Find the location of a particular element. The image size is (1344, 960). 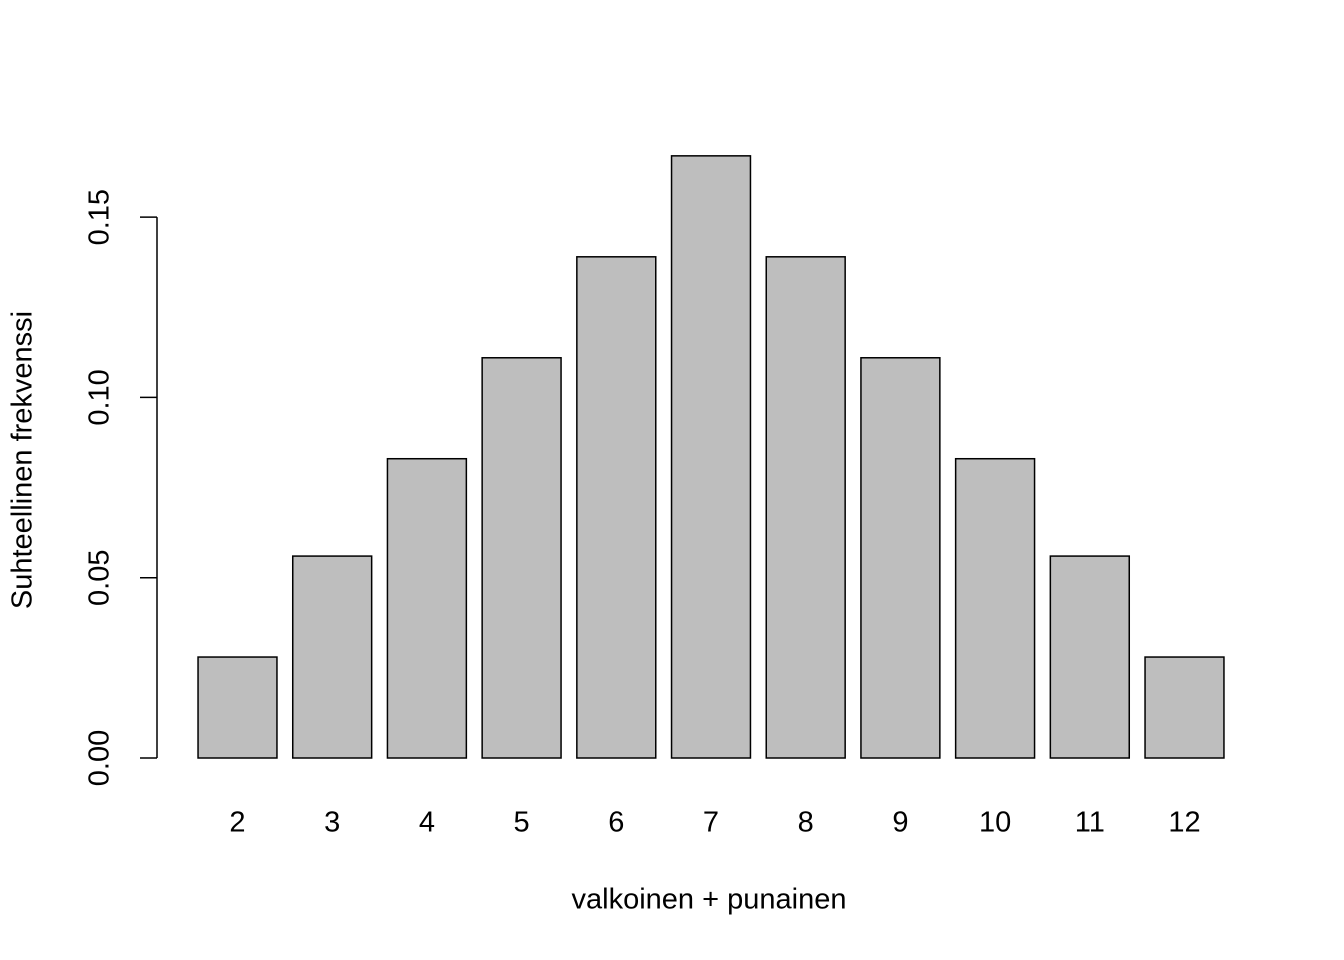

y-tick-label: 0.10 is located at coordinates (100, 397).